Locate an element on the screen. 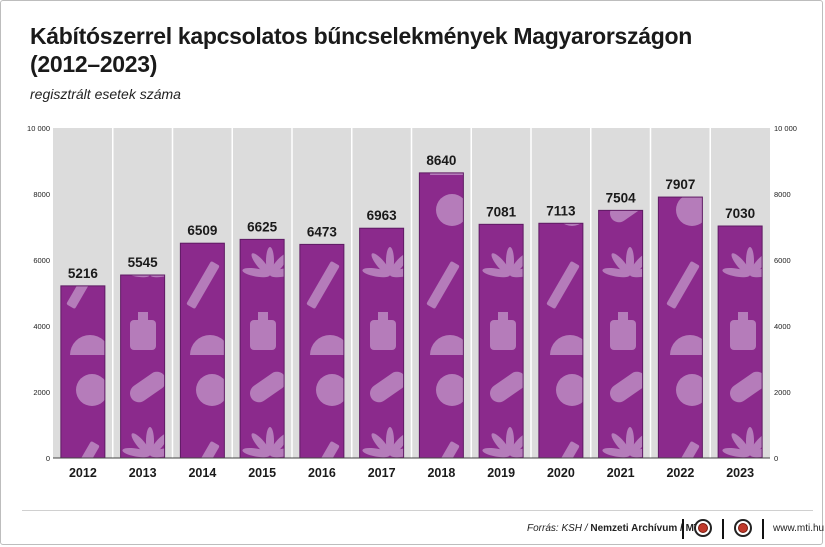 The image size is (825, 547). x-tick-label-2017: 2017 is located at coordinates (382, 473).